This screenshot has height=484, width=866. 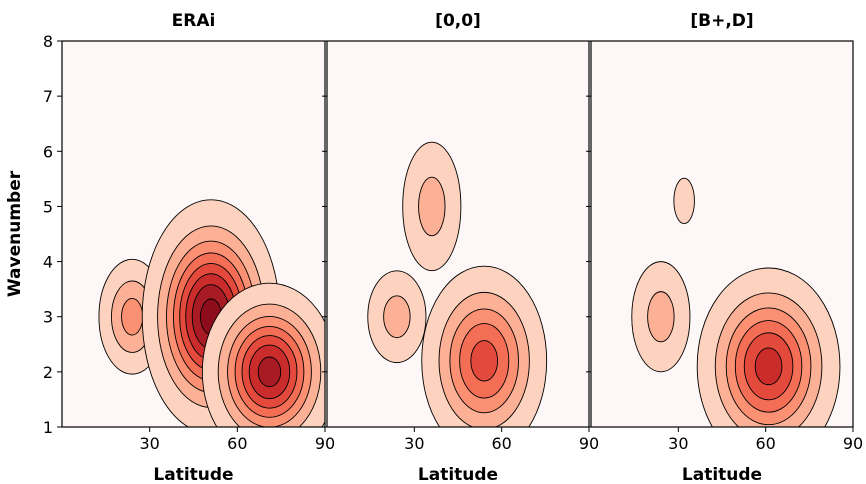 I want to click on y-tick-label: 2, so click(x=48, y=372).